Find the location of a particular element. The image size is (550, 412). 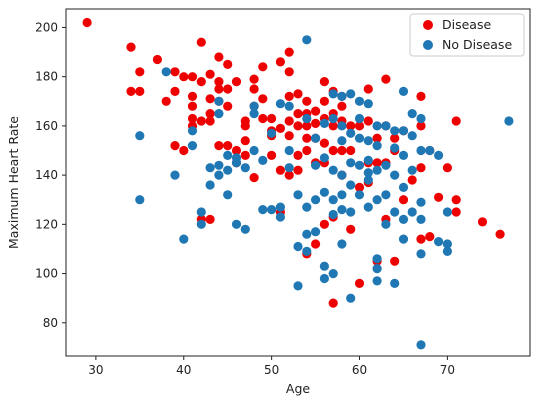

x-tick-label: 60 is located at coordinates (359, 370).